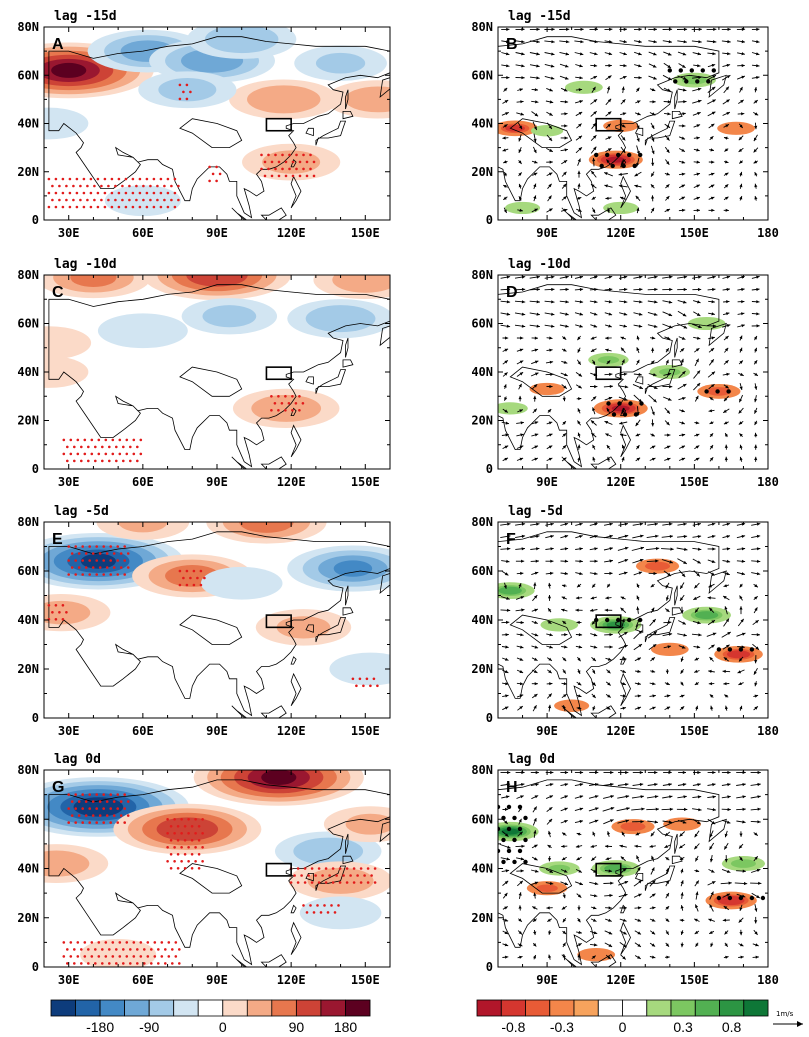  What do you see at coordinates (229, 316) in the screenshot?
I see `contour-band` at bounding box center [229, 316].